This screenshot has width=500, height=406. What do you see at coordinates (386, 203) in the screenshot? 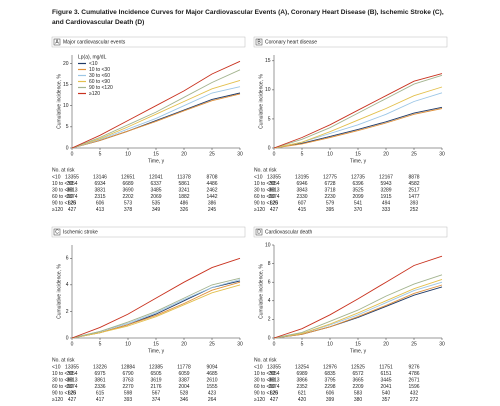
I see `risk-count: 494` at bounding box center [386, 203].